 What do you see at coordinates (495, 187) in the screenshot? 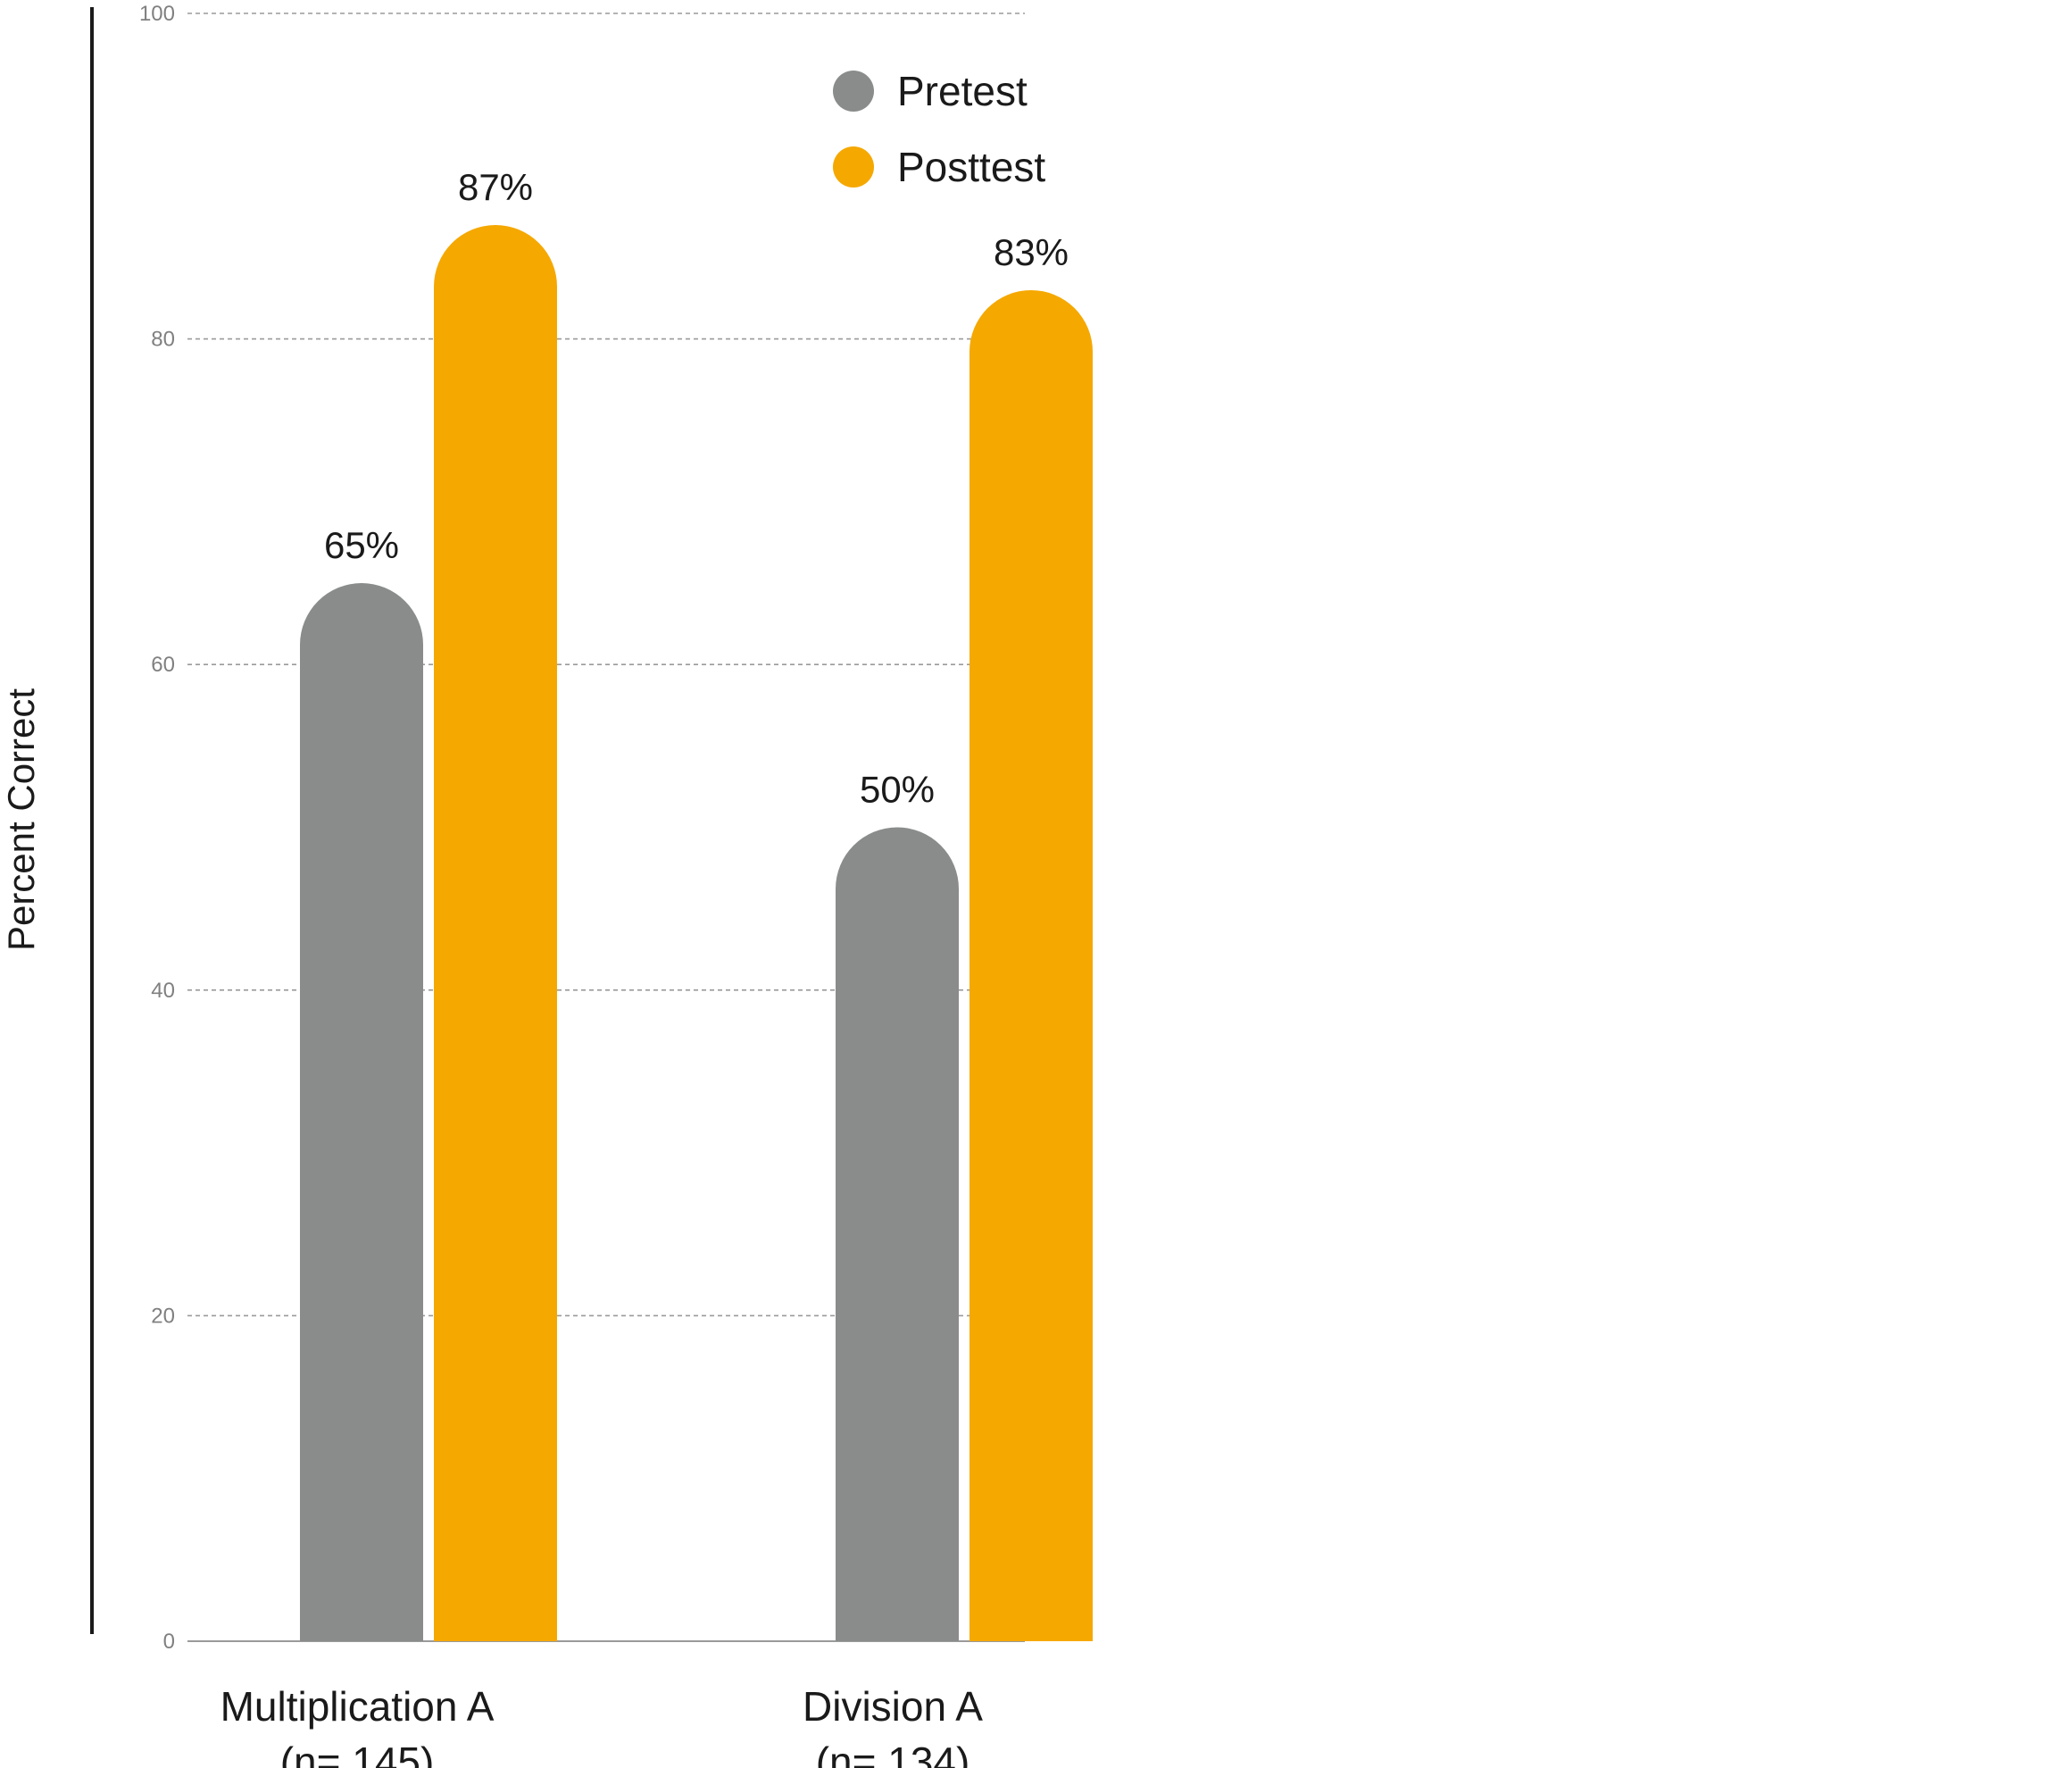
I see `value-label-posttest: 87%` at bounding box center [495, 187].